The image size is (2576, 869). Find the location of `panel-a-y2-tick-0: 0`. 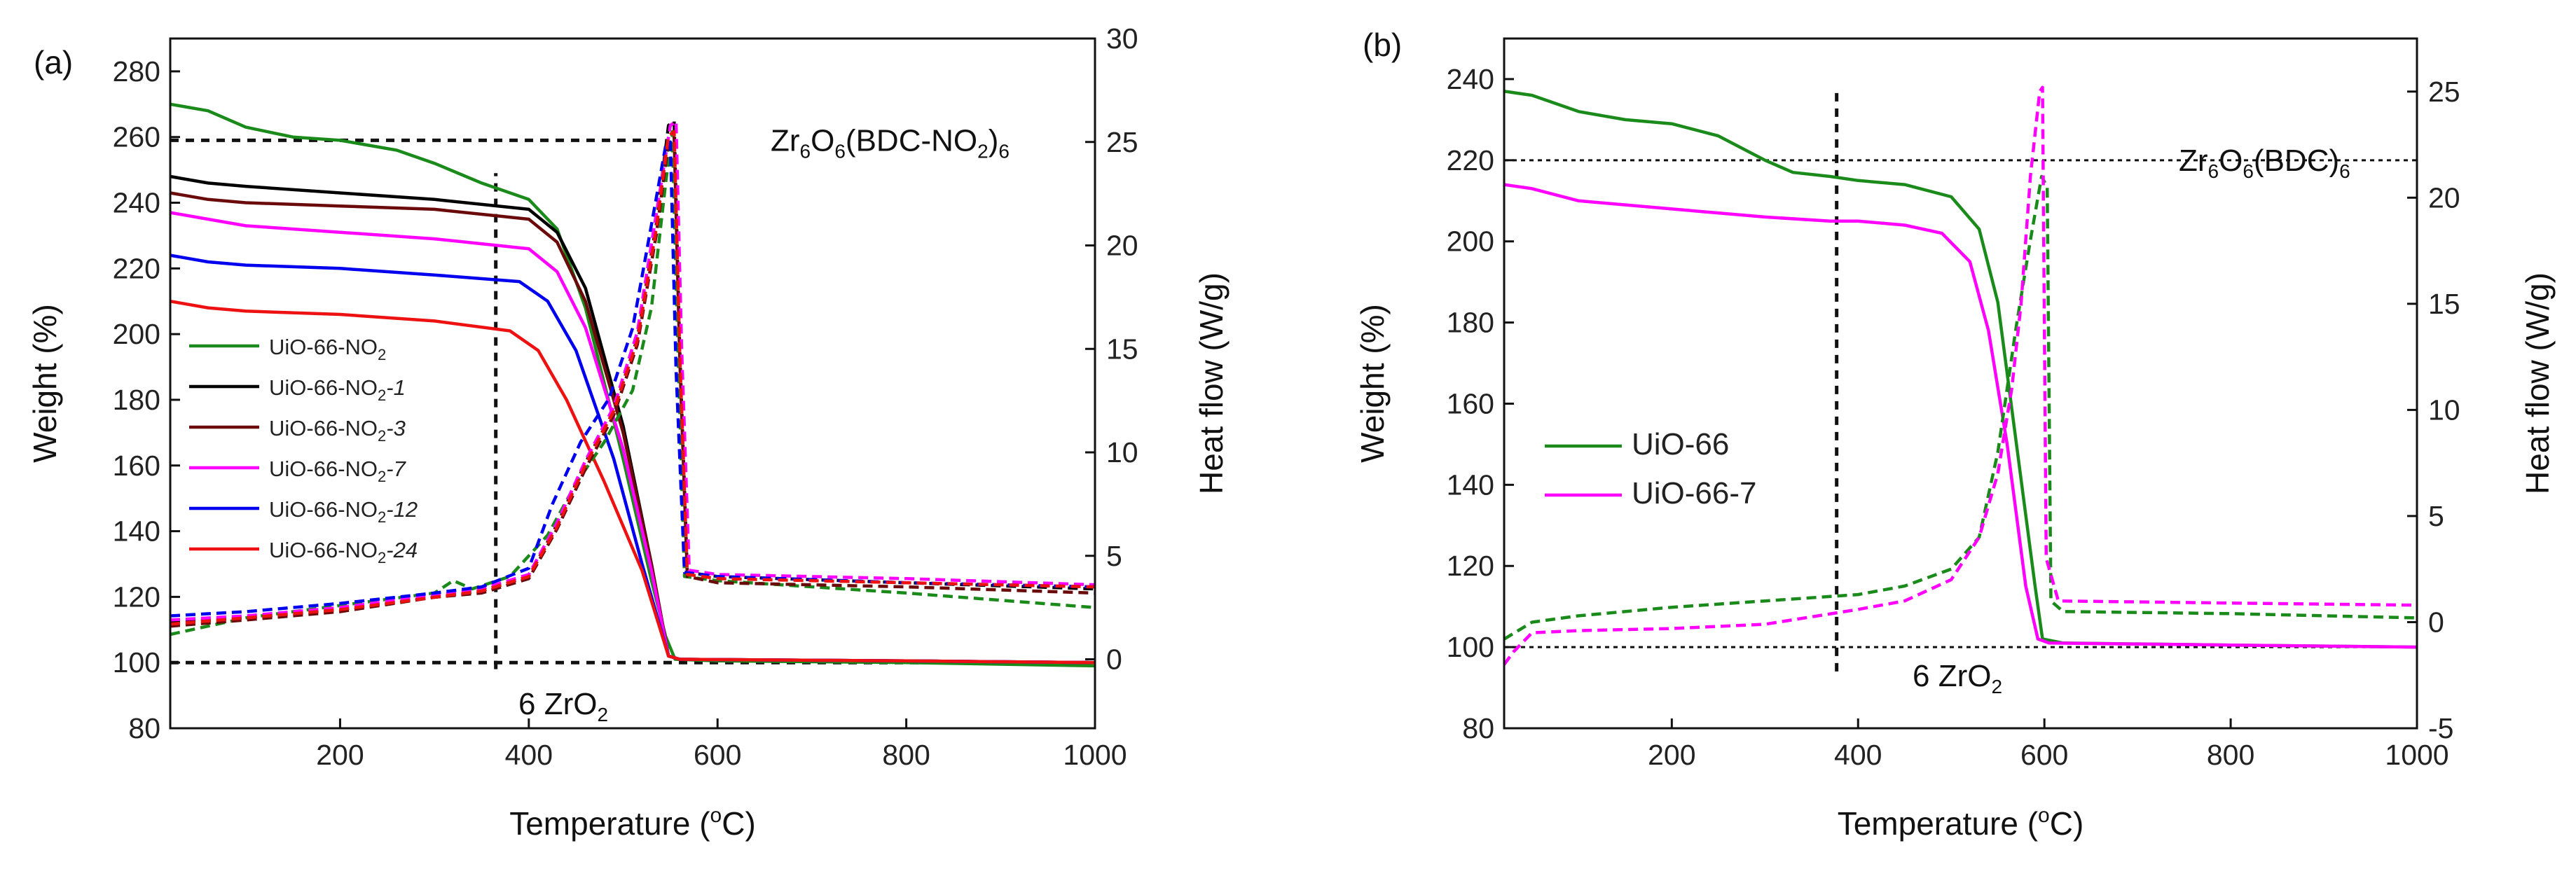

panel-a-y2-tick-0: 0 is located at coordinates (1114, 660).